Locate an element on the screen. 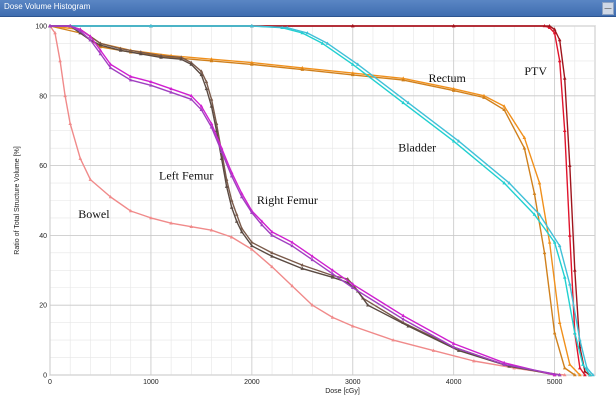 This screenshot has width=616, height=396. window-title: Dose Volume Histogram is located at coordinates (47, 6).